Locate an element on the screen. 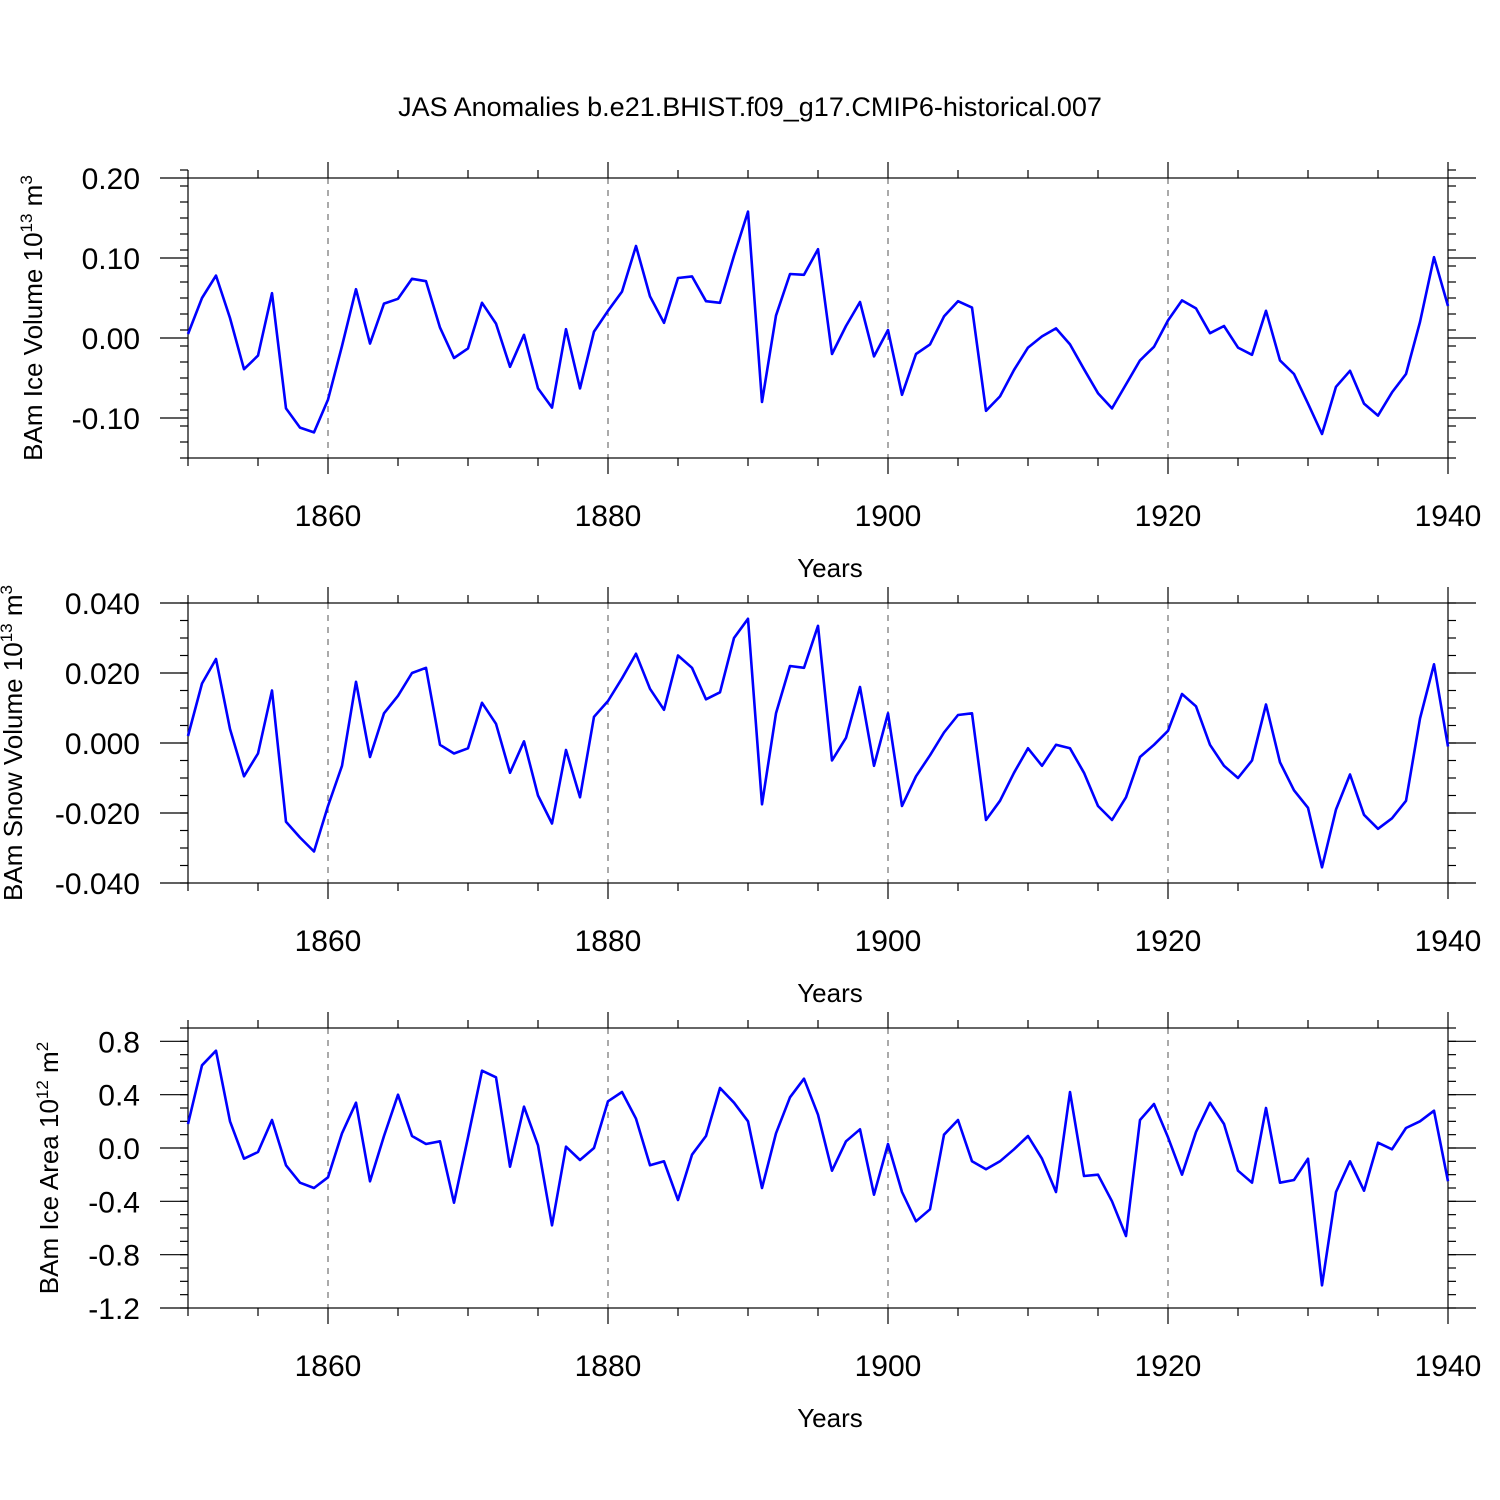 The height and width of the screenshot is (1500, 1500). y-tick-label: 0.000 is located at coordinates (102, 744).